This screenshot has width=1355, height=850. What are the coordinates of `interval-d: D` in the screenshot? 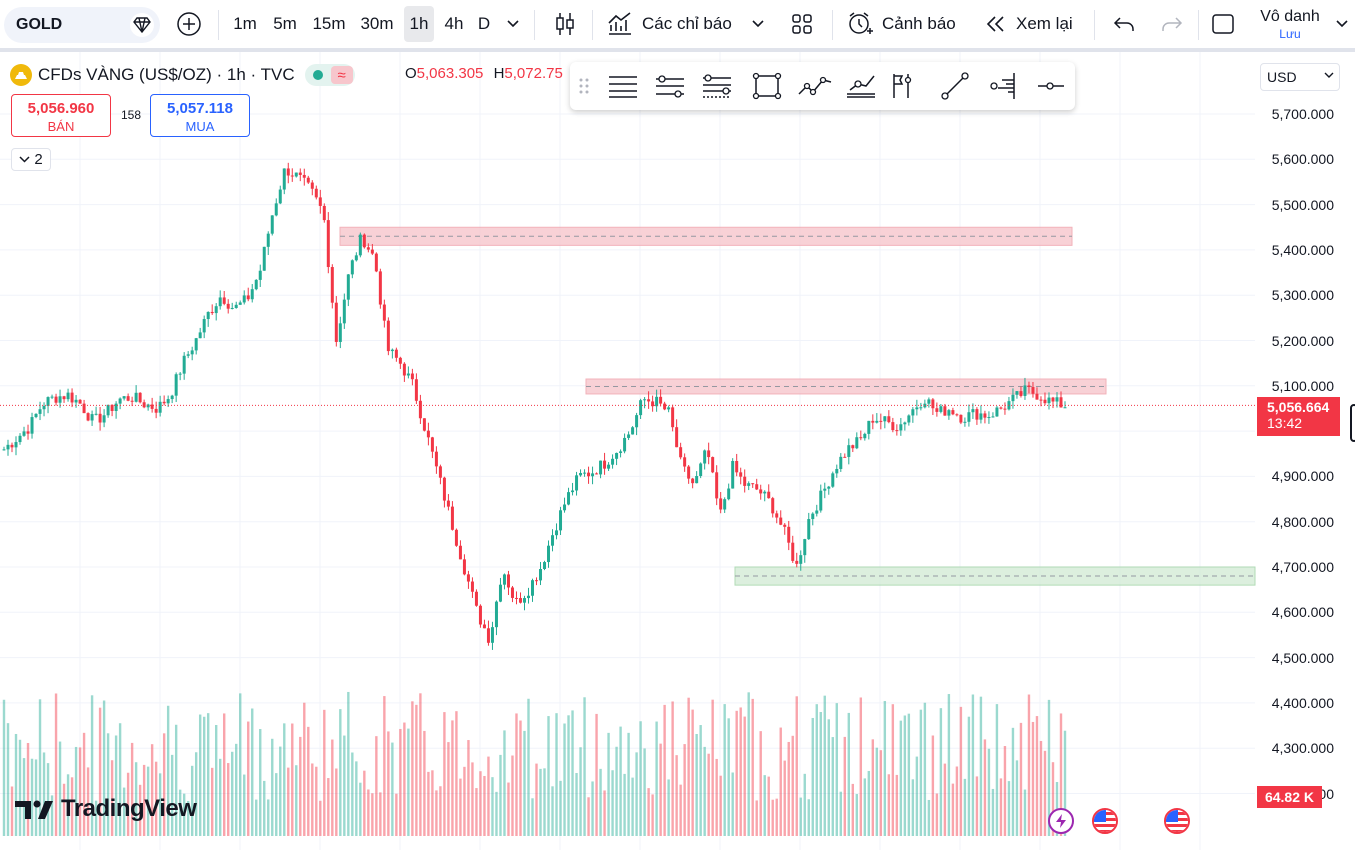 It's located at (484, 23).